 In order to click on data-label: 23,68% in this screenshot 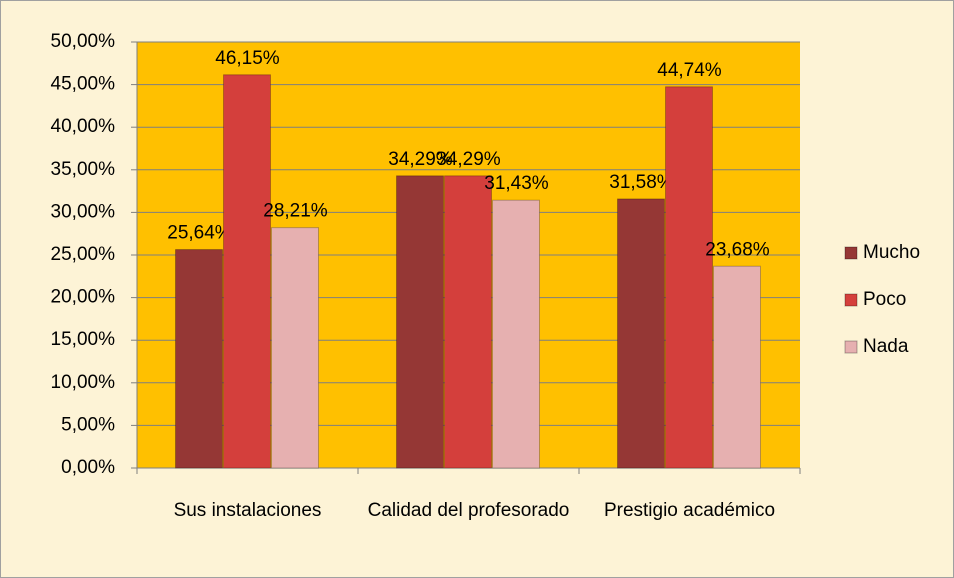, I will do `click(737, 249)`.